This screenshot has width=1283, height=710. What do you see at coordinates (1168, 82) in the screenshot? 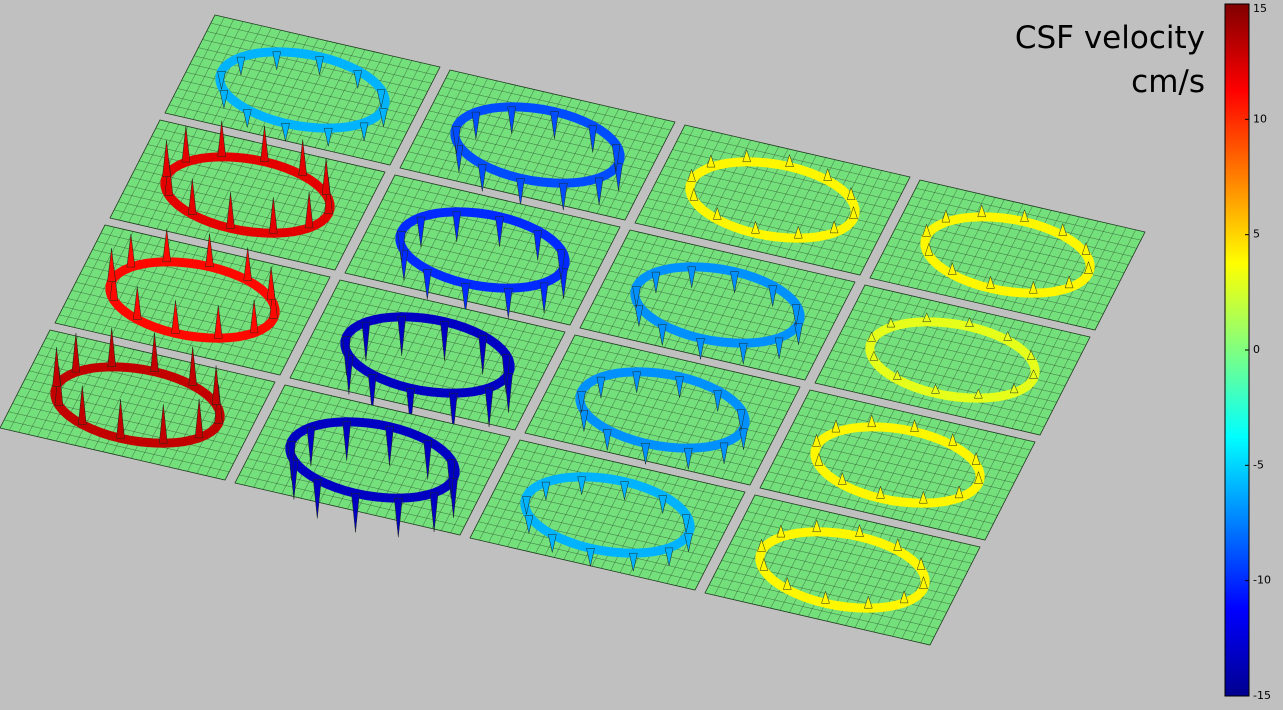
I see `colorbar-label: cm/s` at bounding box center [1168, 82].